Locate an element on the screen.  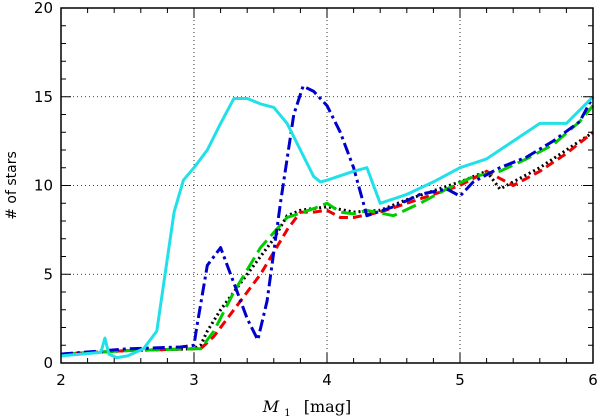
x-tick-label: 3 is located at coordinates (194, 380).